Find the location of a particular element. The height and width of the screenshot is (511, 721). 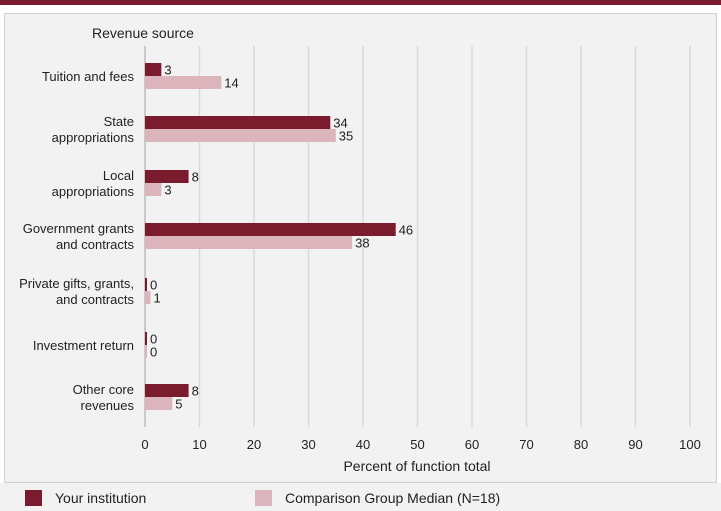

data-label-institution-5: 0 is located at coordinates (153, 339).